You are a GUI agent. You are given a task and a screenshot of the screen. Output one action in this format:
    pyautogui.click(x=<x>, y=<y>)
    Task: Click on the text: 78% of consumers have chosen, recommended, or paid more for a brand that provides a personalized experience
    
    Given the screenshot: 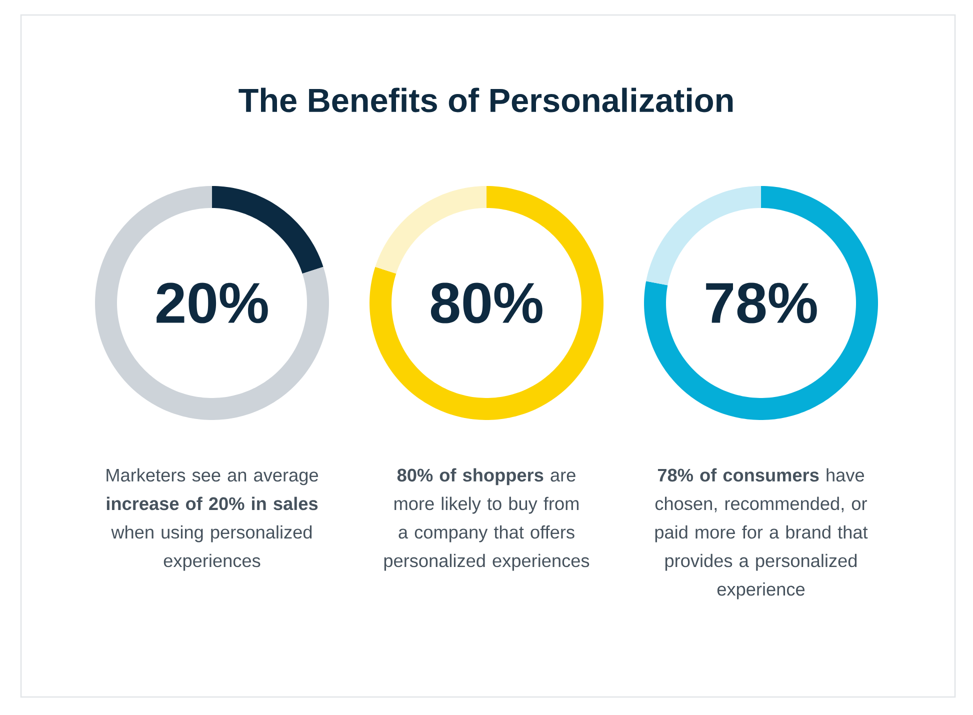 What is the action you would take?
    pyautogui.click(x=761, y=534)
    